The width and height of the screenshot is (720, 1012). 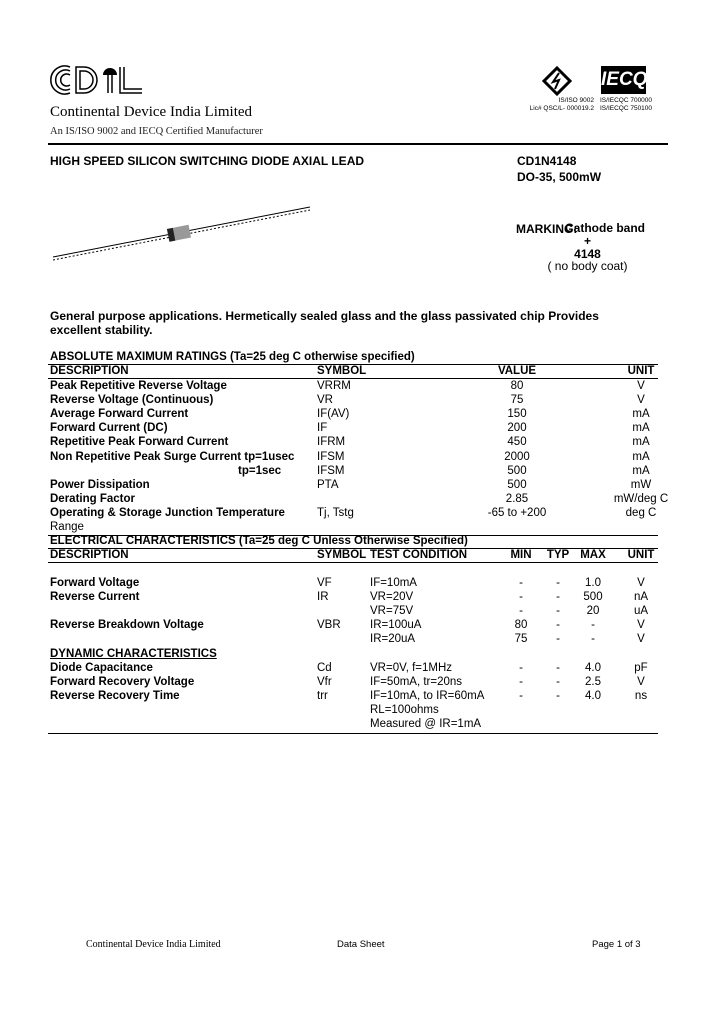 What do you see at coordinates (151, 112) in the screenshot?
I see `company-name: Continental Device India Limited` at bounding box center [151, 112].